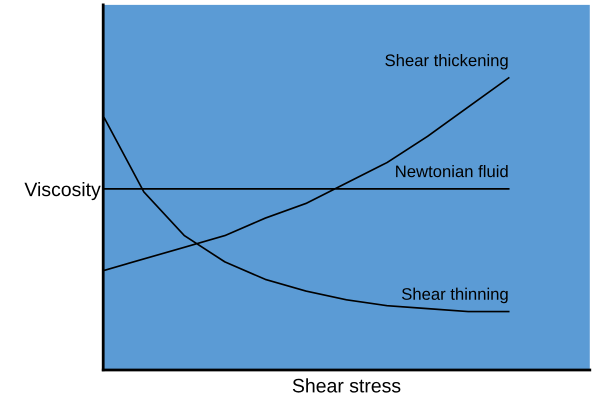 The image size is (600, 403). Describe the element at coordinates (452, 171) in the screenshot. I see `series-label: Newtonian fluid` at that location.